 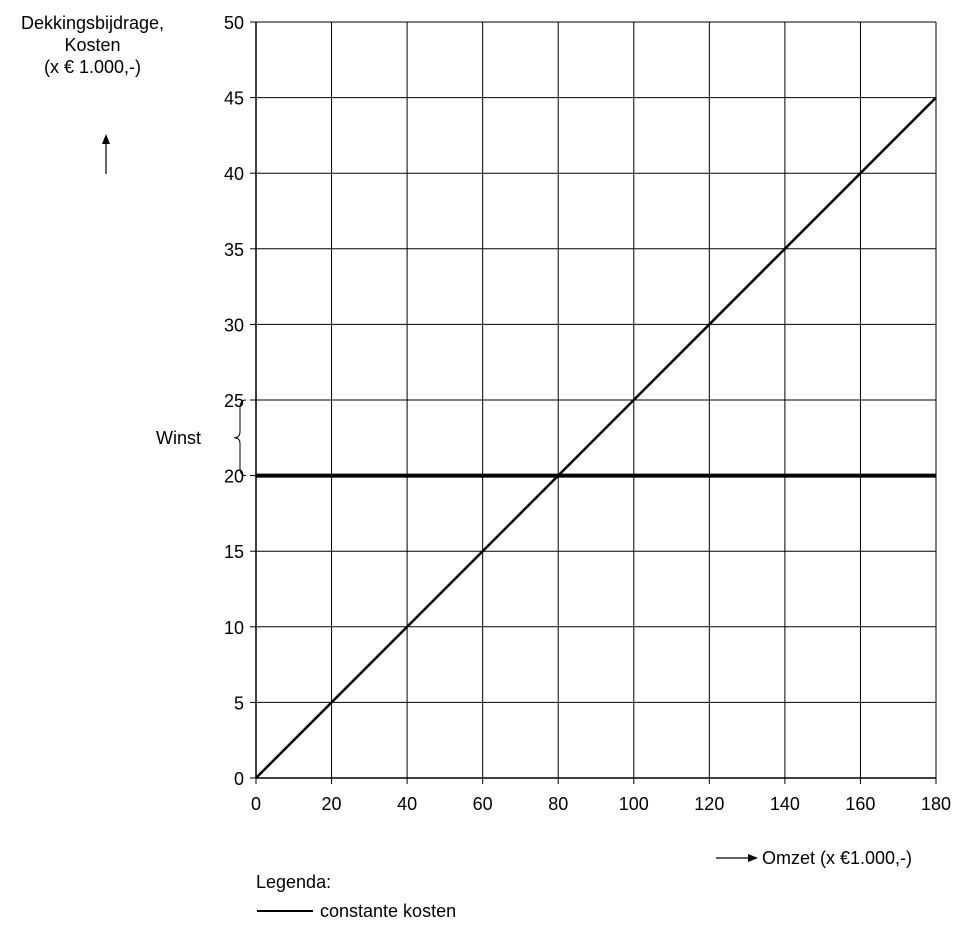 What do you see at coordinates (388, 911) in the screenshot?
I see `legend-item-label: constante kosten` at bounding box center [388, 911].